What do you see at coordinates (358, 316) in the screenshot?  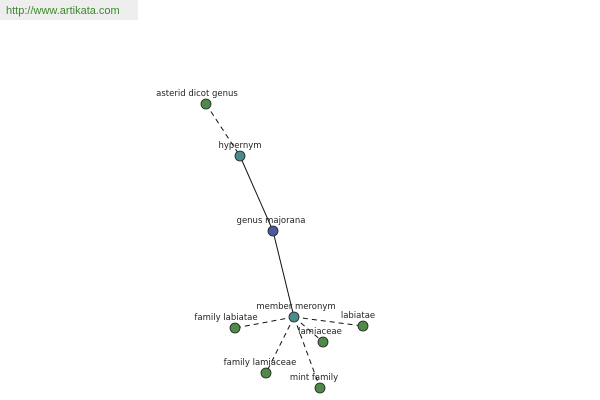 I see `node-label: labiatae` at bounding box center [358, 316].